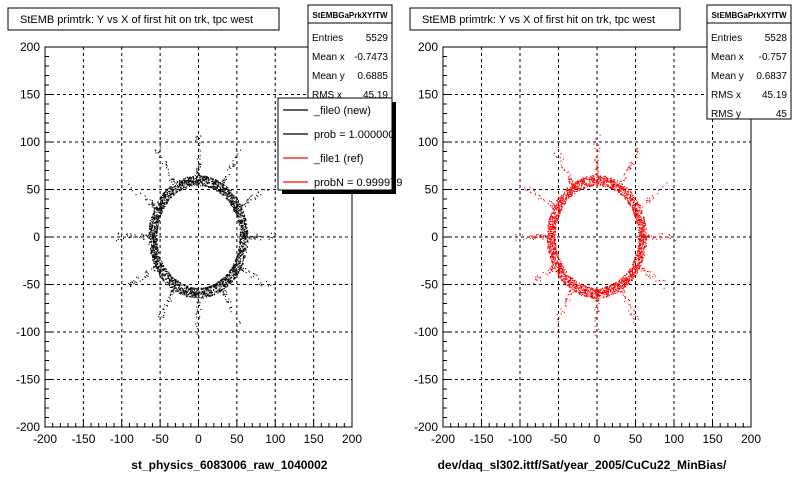 The width and height of the screenshot is (800, 480). I want to click on y-tick-label: -150, so click(28, 380).